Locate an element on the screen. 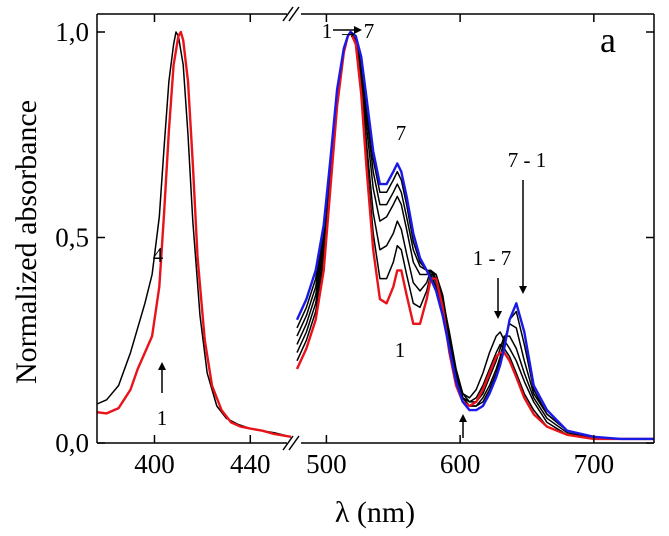 This screenshot has width=669, height=536. x-tick-label-500: 500 is located at coordinates (326, 464).